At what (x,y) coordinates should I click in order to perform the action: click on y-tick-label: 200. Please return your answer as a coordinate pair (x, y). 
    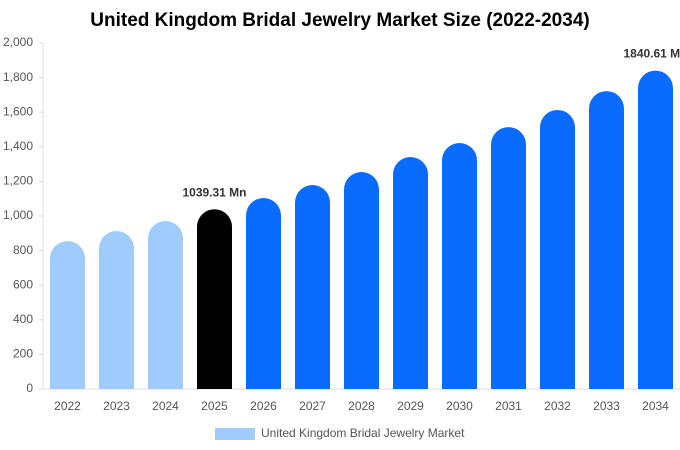
    Looking at the image, I should click on (23, 354).